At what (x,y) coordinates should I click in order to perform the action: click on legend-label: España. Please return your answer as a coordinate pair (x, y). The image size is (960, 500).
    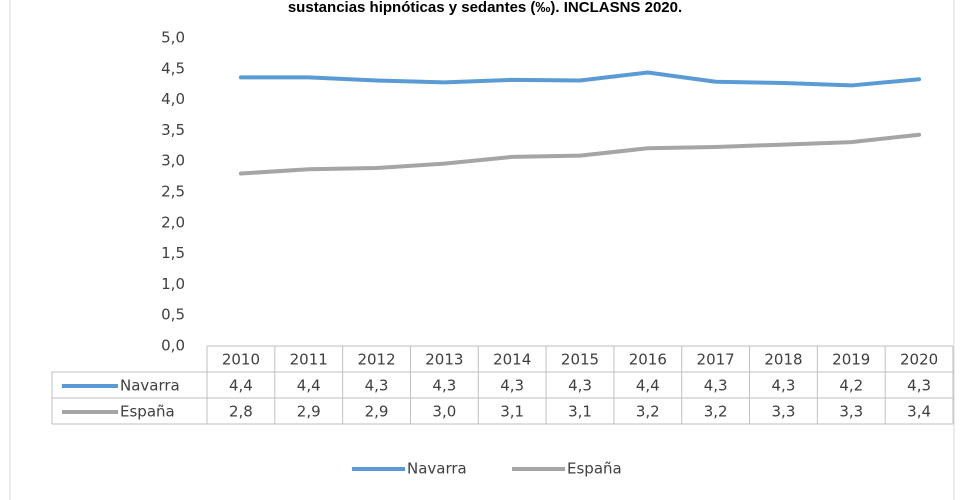
    Looking at the image, I should click on (594, 469).